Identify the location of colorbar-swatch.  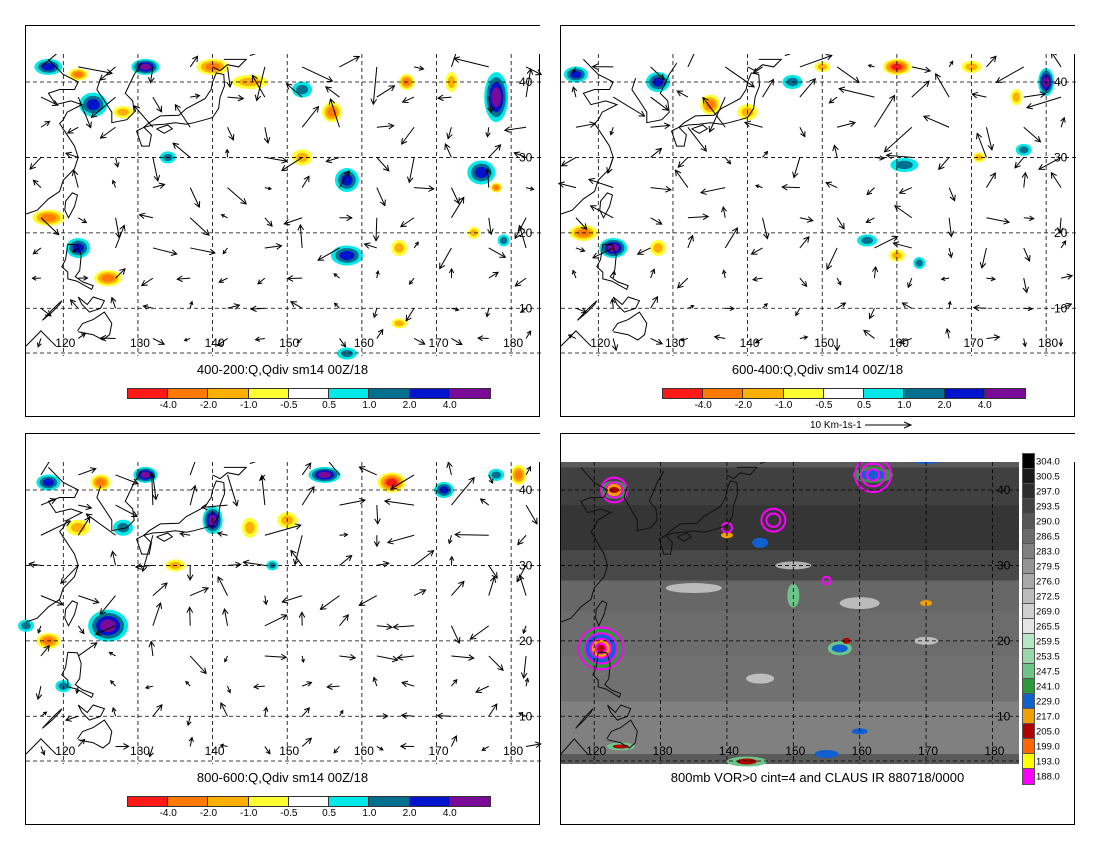
(884, 393).